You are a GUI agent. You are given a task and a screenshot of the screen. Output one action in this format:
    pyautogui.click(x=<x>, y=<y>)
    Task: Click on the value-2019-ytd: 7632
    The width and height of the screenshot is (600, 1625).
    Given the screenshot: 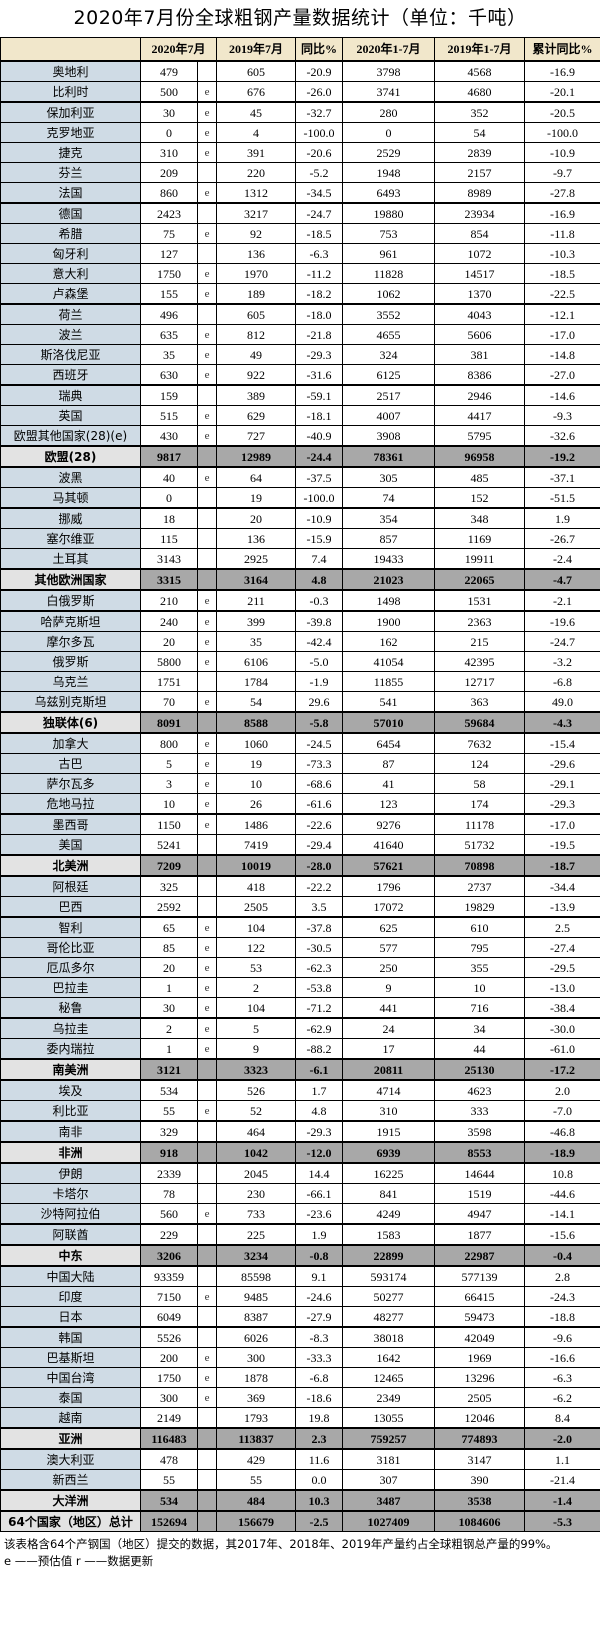 What is the action you would take?
    pyautogui.click(x=480, y=743)
    